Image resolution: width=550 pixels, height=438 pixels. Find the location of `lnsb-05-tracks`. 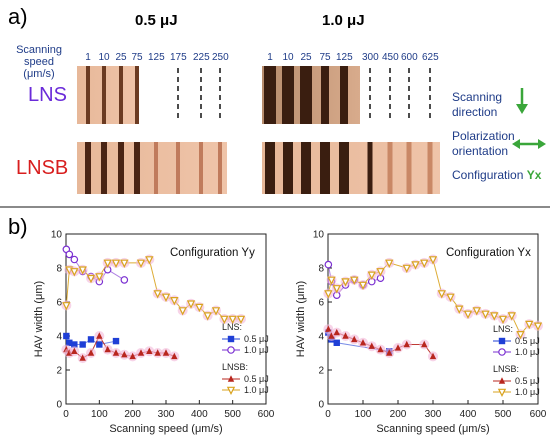

lnsb-05-tracks is located at coordinates (153, 168).